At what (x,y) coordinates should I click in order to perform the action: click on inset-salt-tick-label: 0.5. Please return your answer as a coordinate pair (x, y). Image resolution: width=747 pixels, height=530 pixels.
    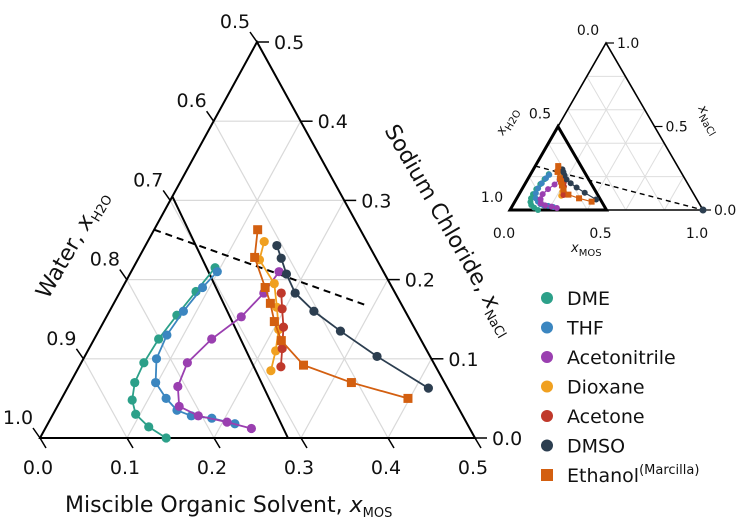
    Looking at the image, I should click on (677, 128).